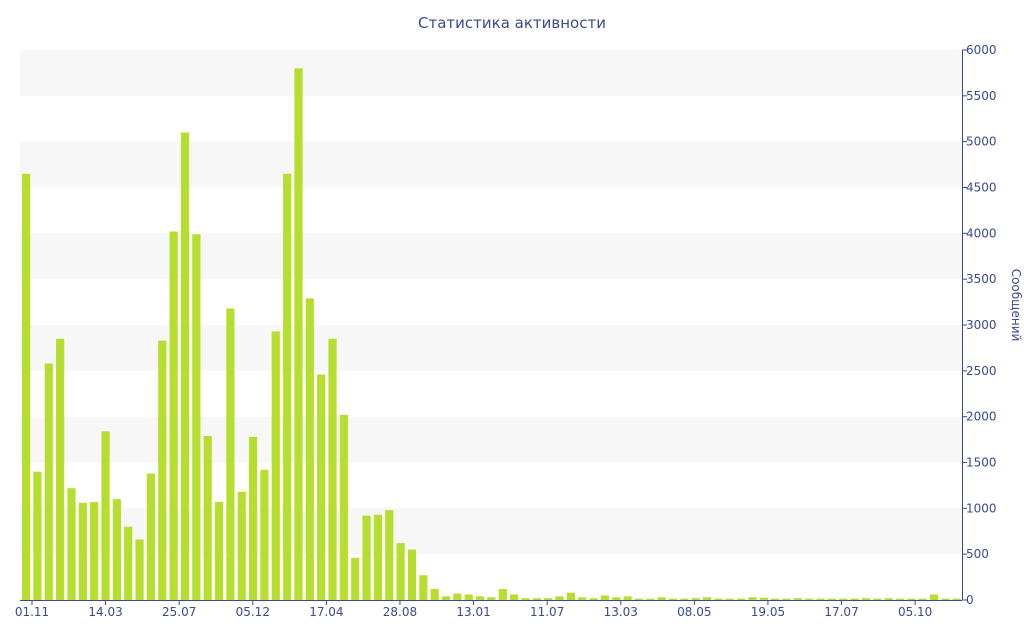  I want to click on y-tick-label: 2000, so click(981, 417).